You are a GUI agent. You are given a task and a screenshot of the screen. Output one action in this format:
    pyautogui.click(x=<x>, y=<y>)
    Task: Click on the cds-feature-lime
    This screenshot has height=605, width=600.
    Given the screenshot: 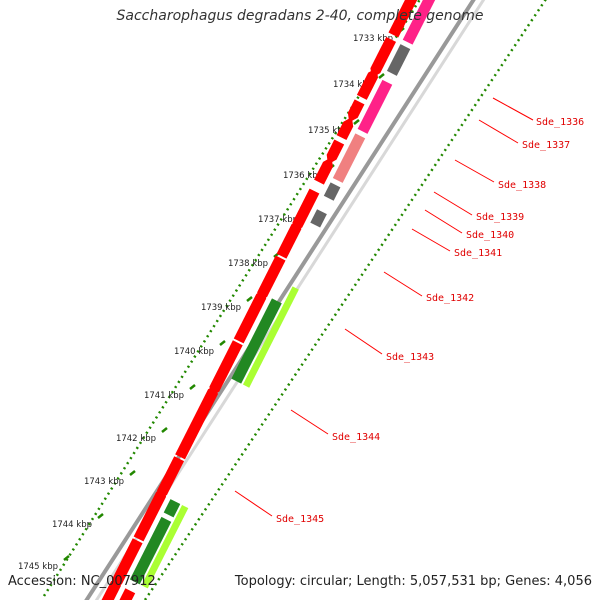 What is the action you would take?
    pyautogui.click(x=165, y=546)
    